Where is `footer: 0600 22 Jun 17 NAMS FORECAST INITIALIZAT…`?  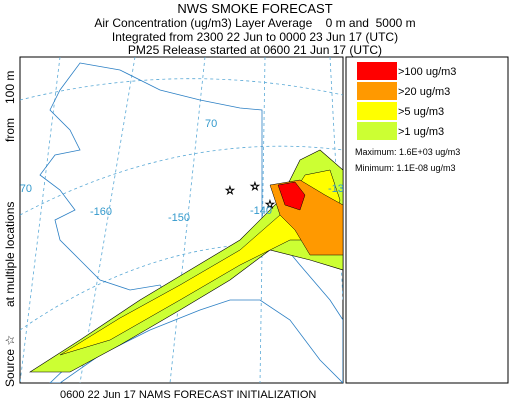
footer: 0600 22 Jun 17 NAMS FORECAST INITIALIZAT… is located at coordinates (188, 395).